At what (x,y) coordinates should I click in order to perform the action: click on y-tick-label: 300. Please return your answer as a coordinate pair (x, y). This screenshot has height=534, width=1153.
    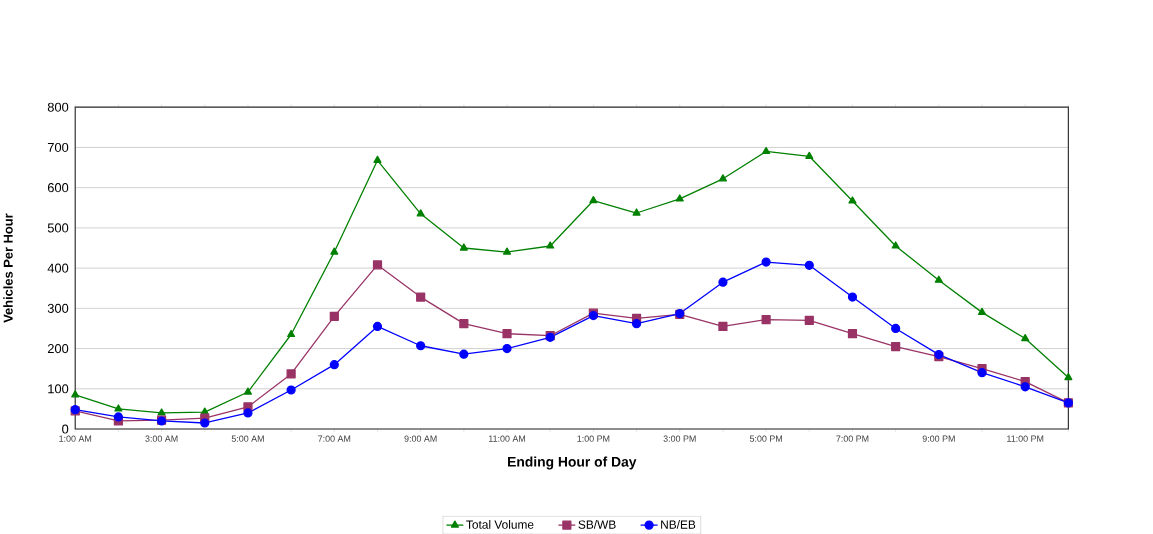
    Looking at the image, I should click on (58, 308).